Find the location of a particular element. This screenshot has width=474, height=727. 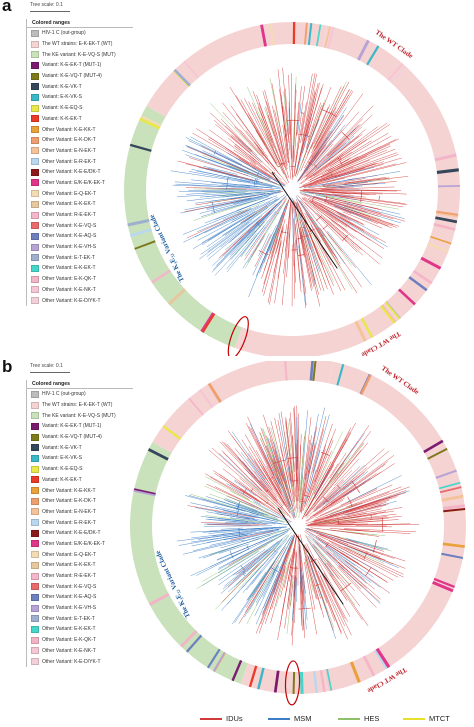

legend-item: Other Variant: K-E-D/YK-T is located at coordinates (80, 661).